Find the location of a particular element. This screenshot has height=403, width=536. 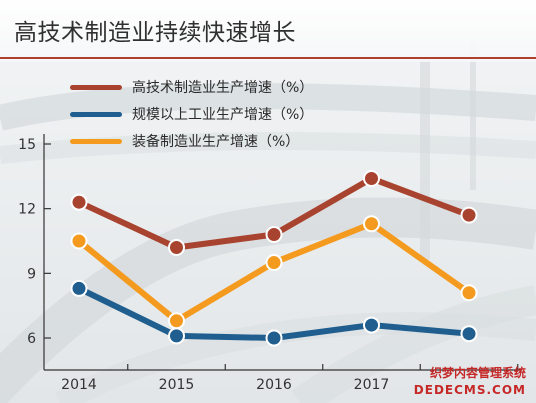

y-tick-label: 6 is located at coordinates (31, 339).